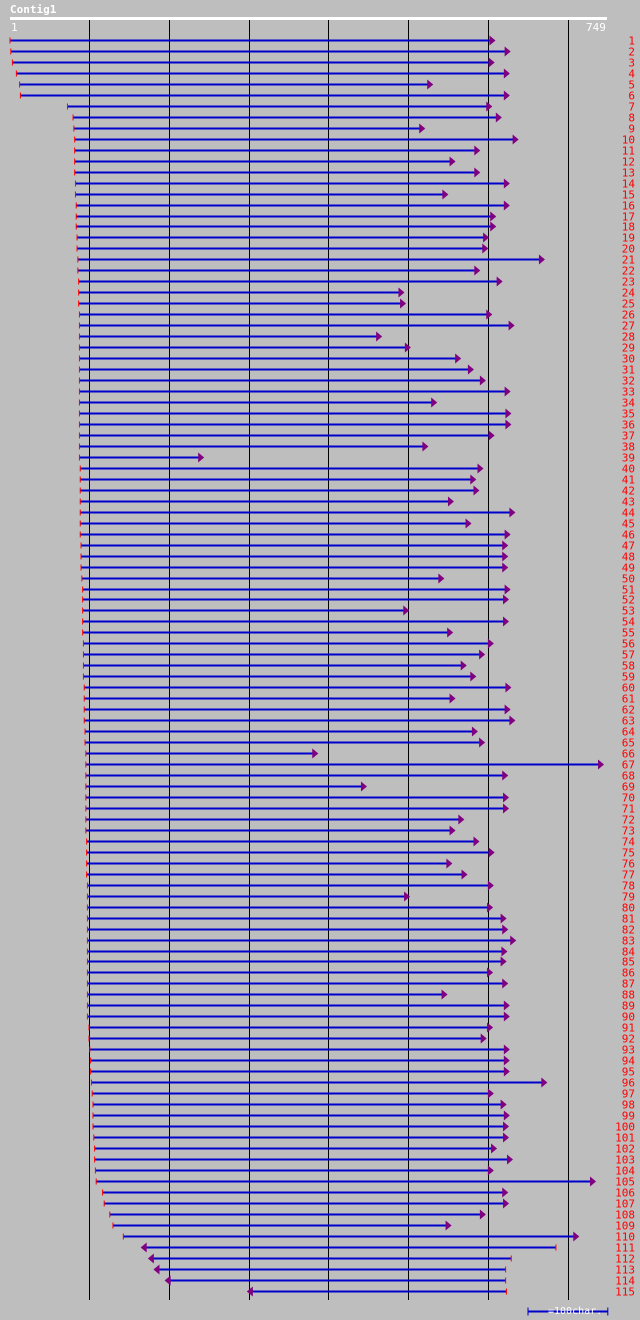 This screenshot has height=1320, width=640. Describe the element at coordinates (628, 721) in the screenshot. I see `read-number-label: 63` at that location.